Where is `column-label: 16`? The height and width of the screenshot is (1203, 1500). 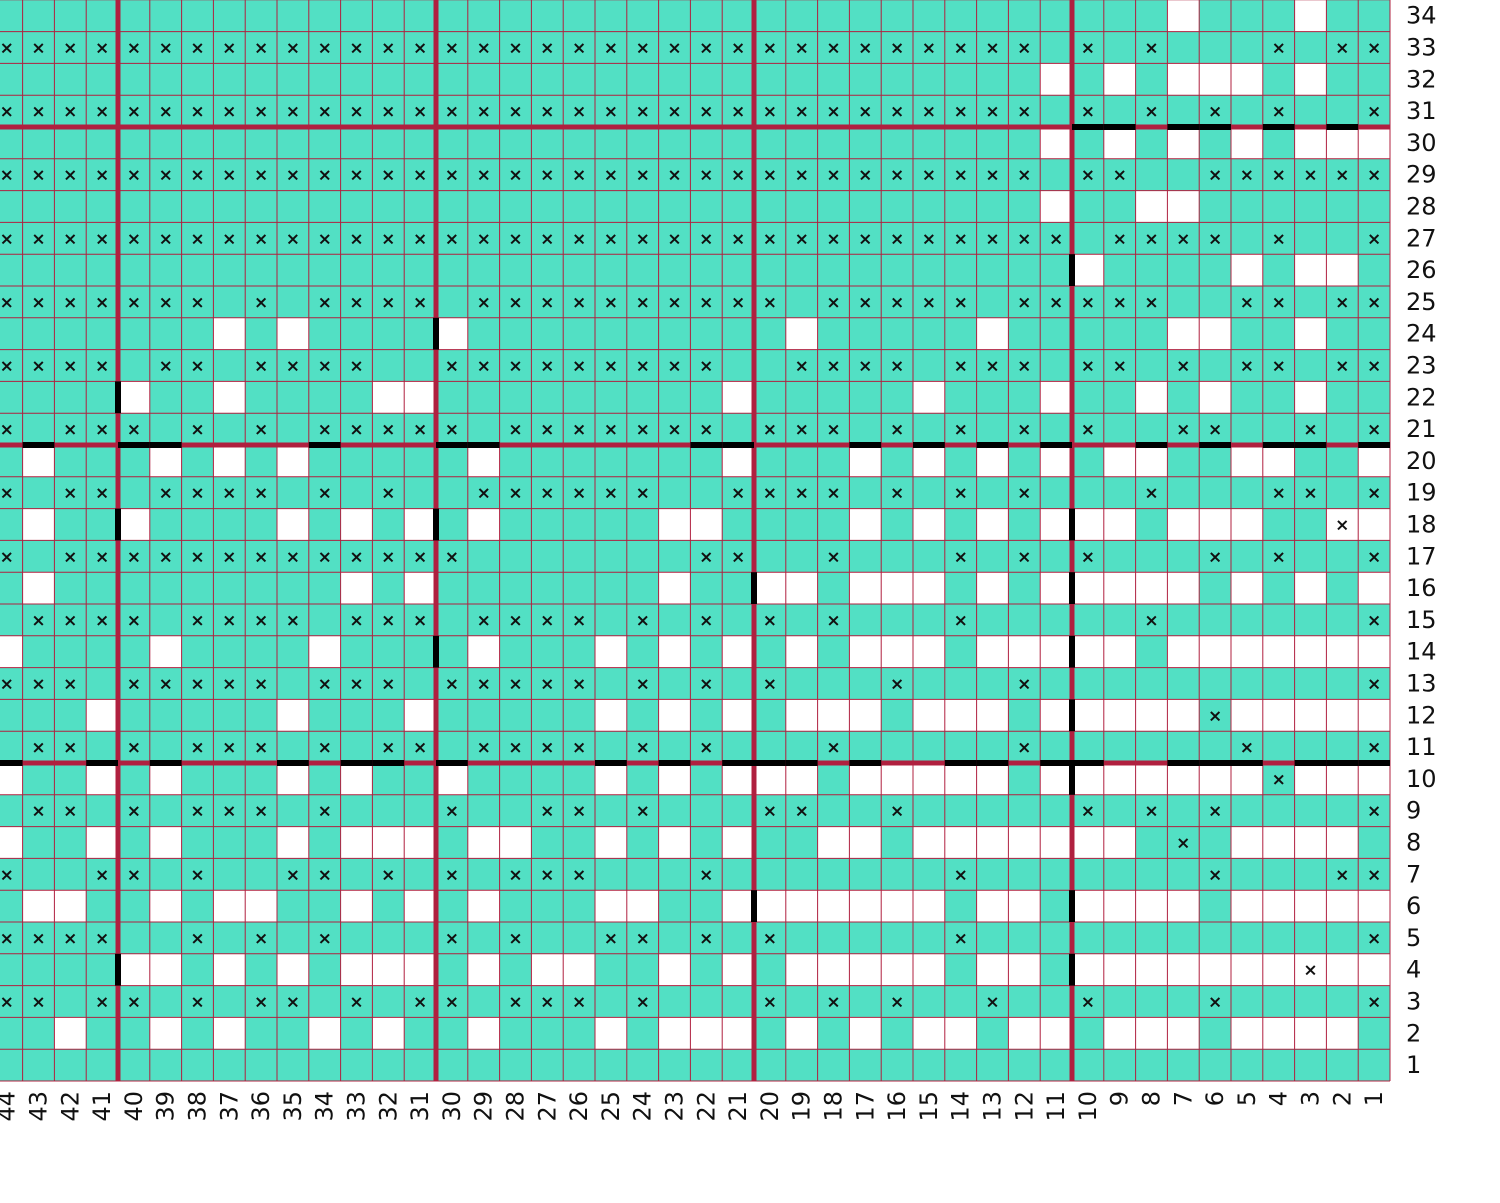 column-label: 16 is located at coordinates (897, 1106).